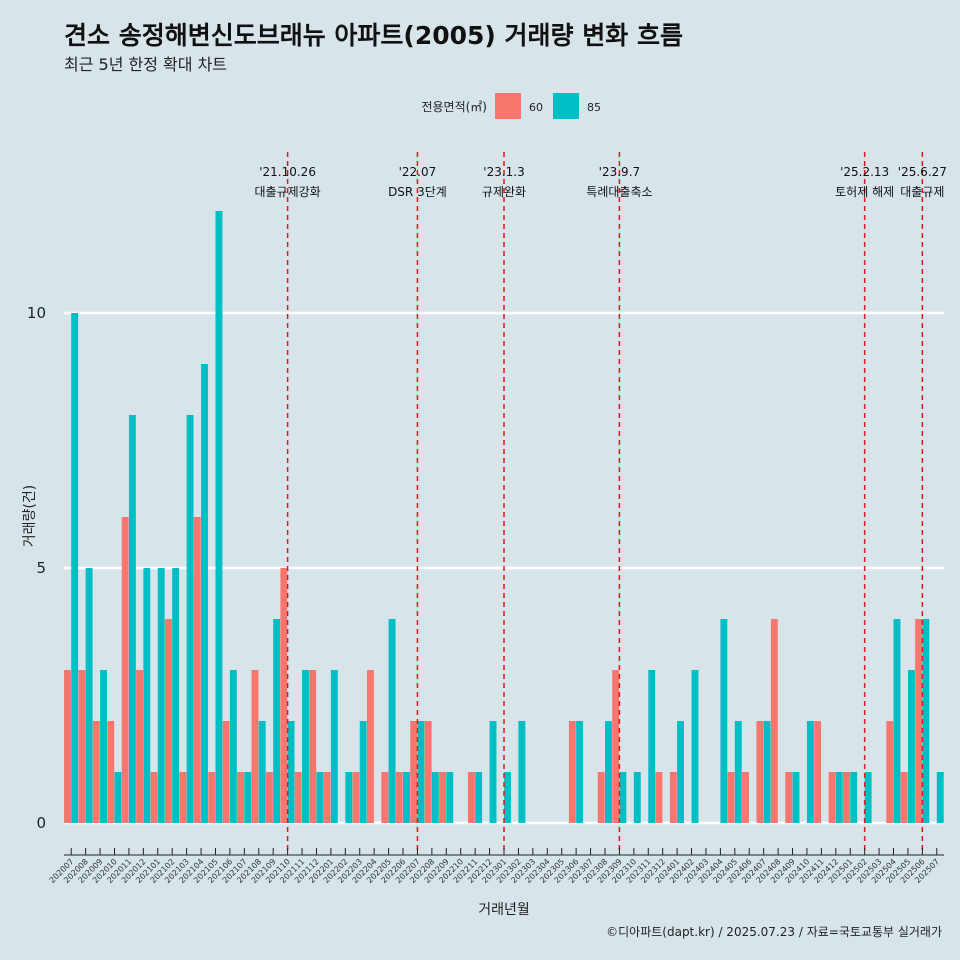 This screenshot has width=960, height=960. Describe the element at coordinates (922, 172) in the screenshot. I see `event-date-5: '25.6.27` at that location.